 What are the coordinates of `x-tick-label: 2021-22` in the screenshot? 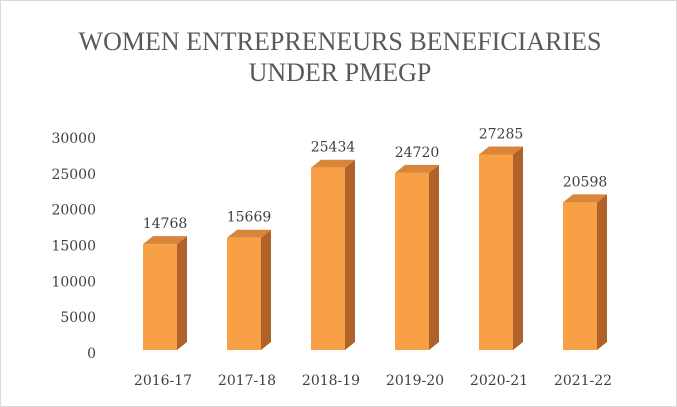 It's located at (583, 381).